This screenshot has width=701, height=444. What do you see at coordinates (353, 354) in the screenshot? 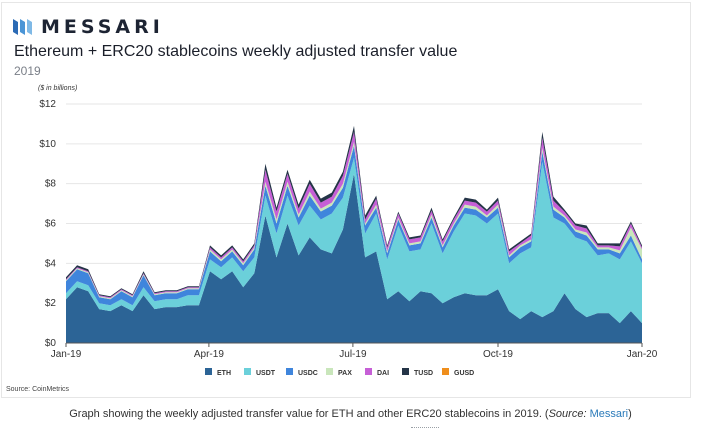
I see `x-tick-label: Jul-19` at bounding box center [353, 354].